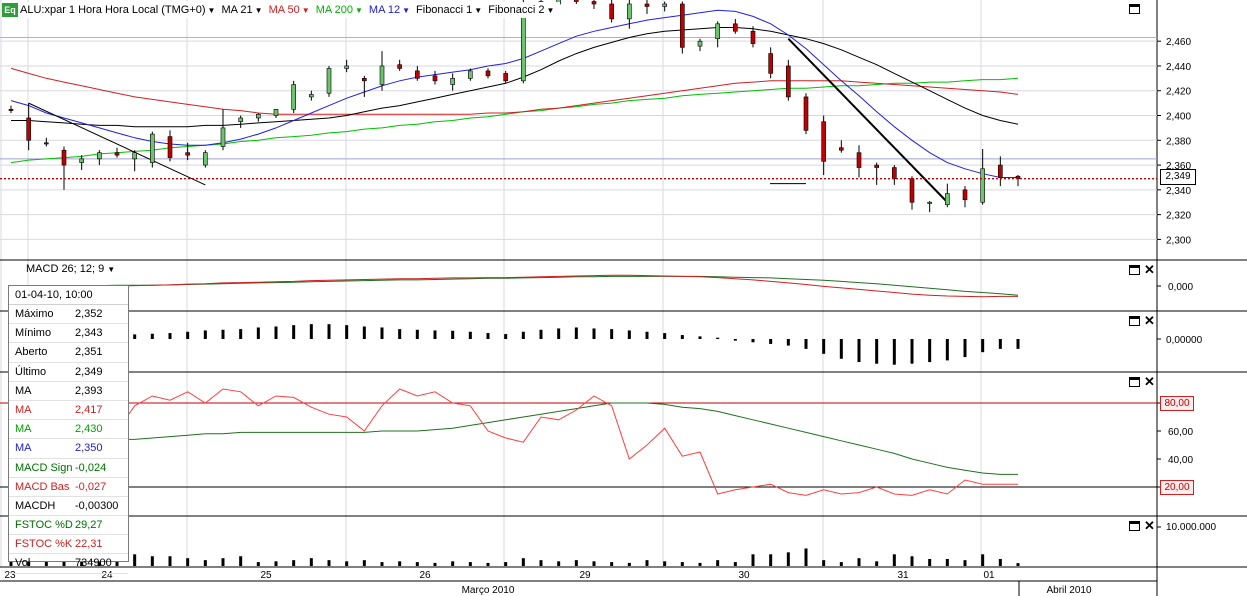 The image size is (1247, 596). What do you see at coordinates (1178, 141) in the screenshot?
I see `y-tick-label: 2,380` at bounding box center [1178, 141].